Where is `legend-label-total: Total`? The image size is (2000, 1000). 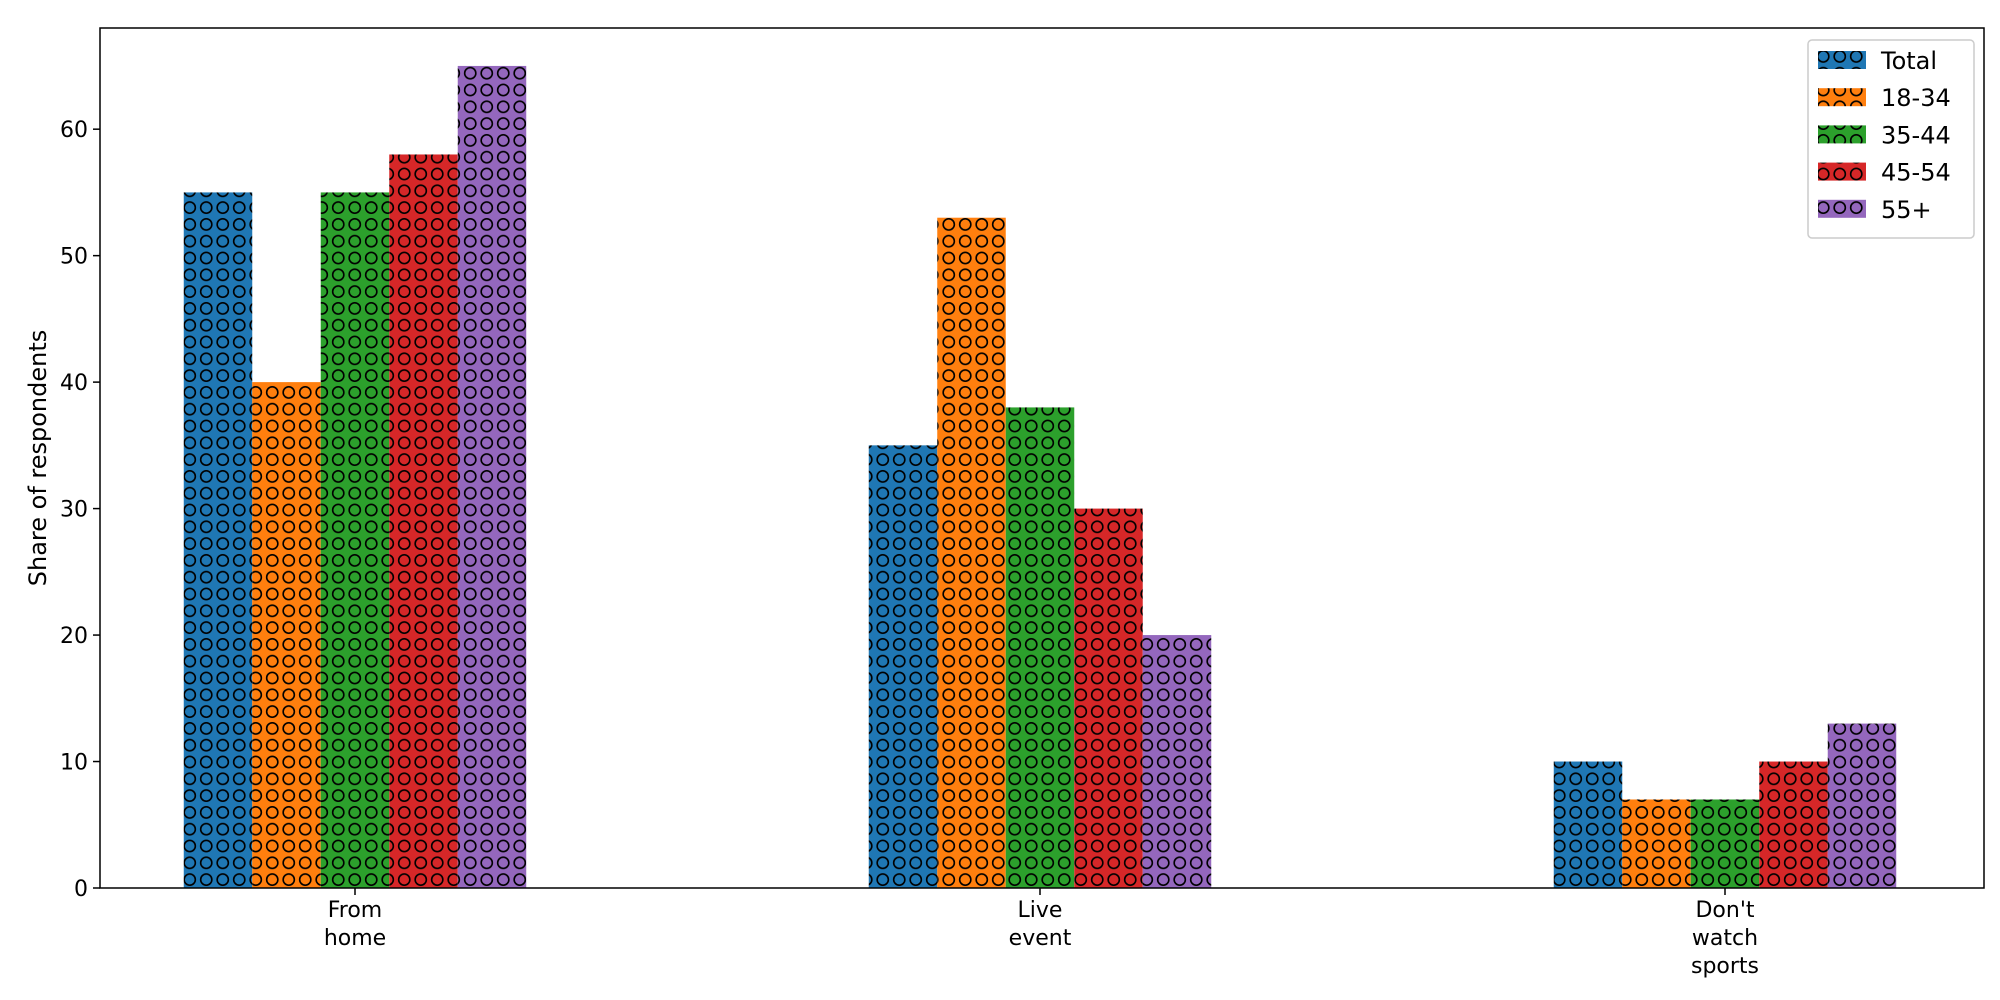
legend-label-total: Total is located at coordinates (1908, 61).